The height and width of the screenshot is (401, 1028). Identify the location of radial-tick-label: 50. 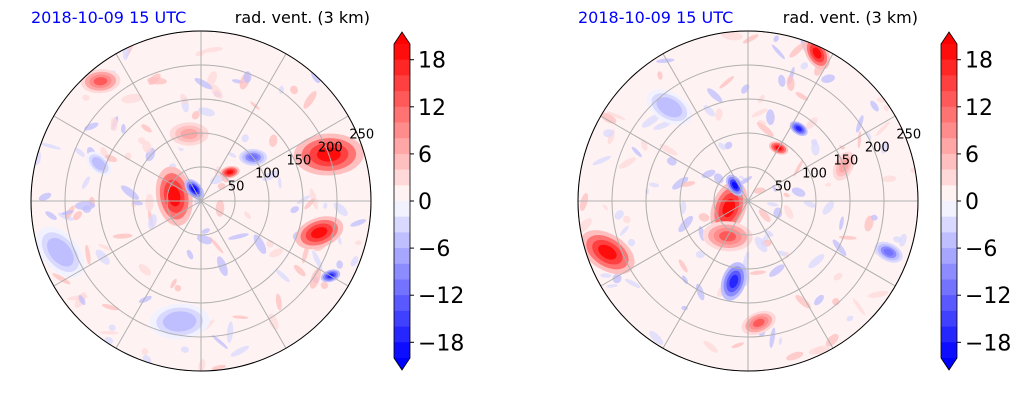
(236, 187).